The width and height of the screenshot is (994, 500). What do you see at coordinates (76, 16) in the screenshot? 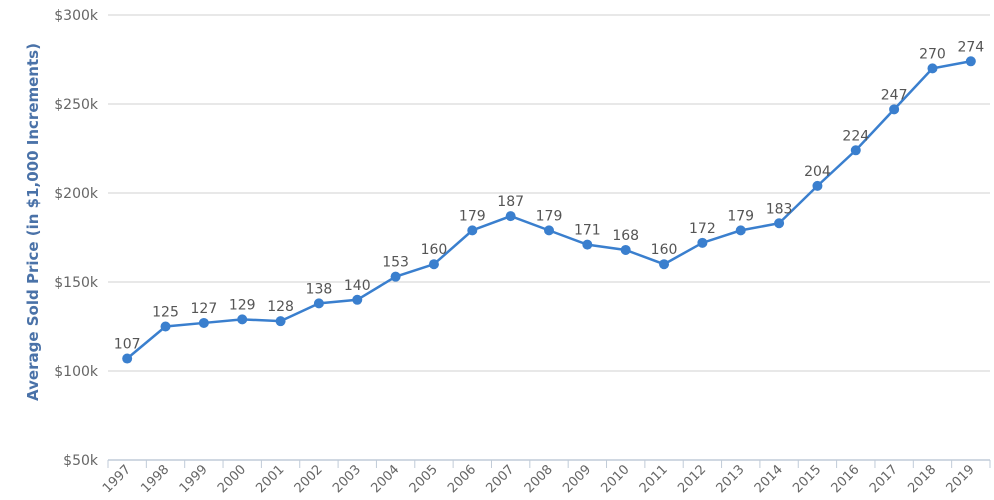
I see `y-tick-label: $300k` at bounding box center [76, 16].